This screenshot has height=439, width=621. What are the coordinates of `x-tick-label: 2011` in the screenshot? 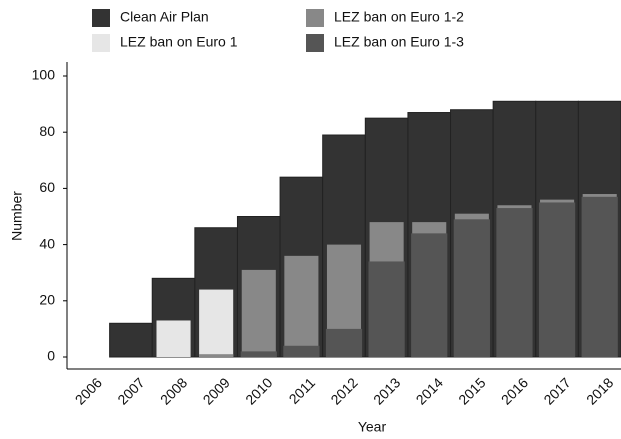 It's located at (302, 390).